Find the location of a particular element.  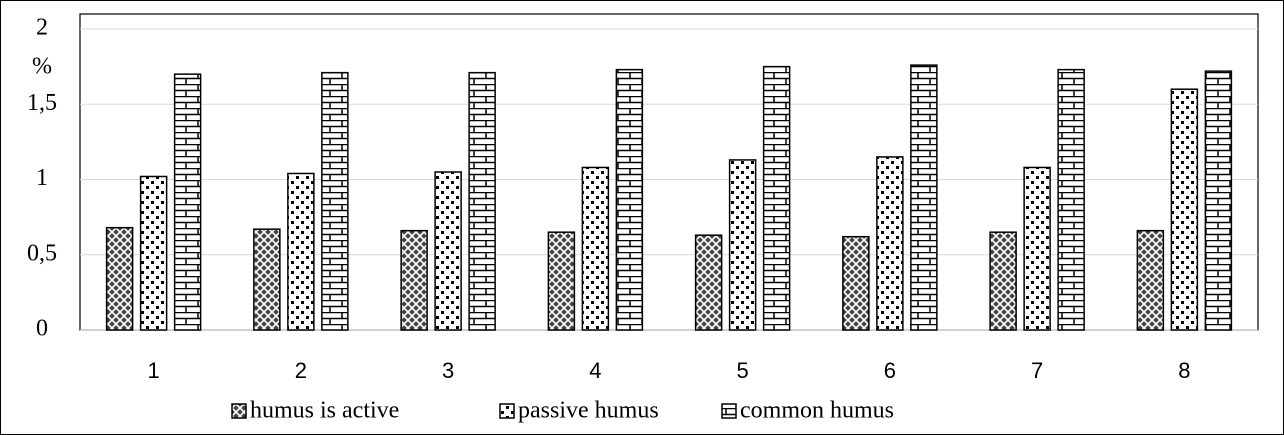

x-tick-label: 7 is located at coordinates (1037, 370).